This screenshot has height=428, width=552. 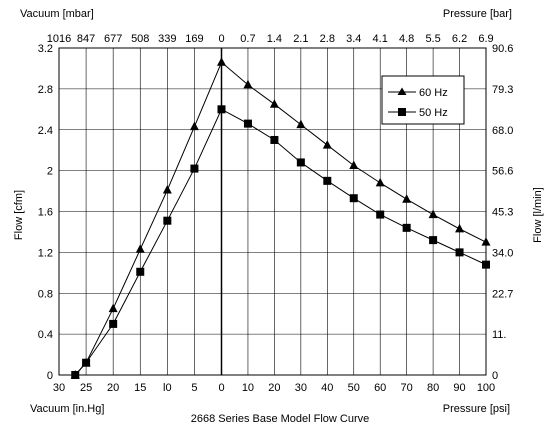 What do you see at coordinates (248, 388) in the screenshot?
I see `x-tick-label: 10` at bounding box center [248, 388].